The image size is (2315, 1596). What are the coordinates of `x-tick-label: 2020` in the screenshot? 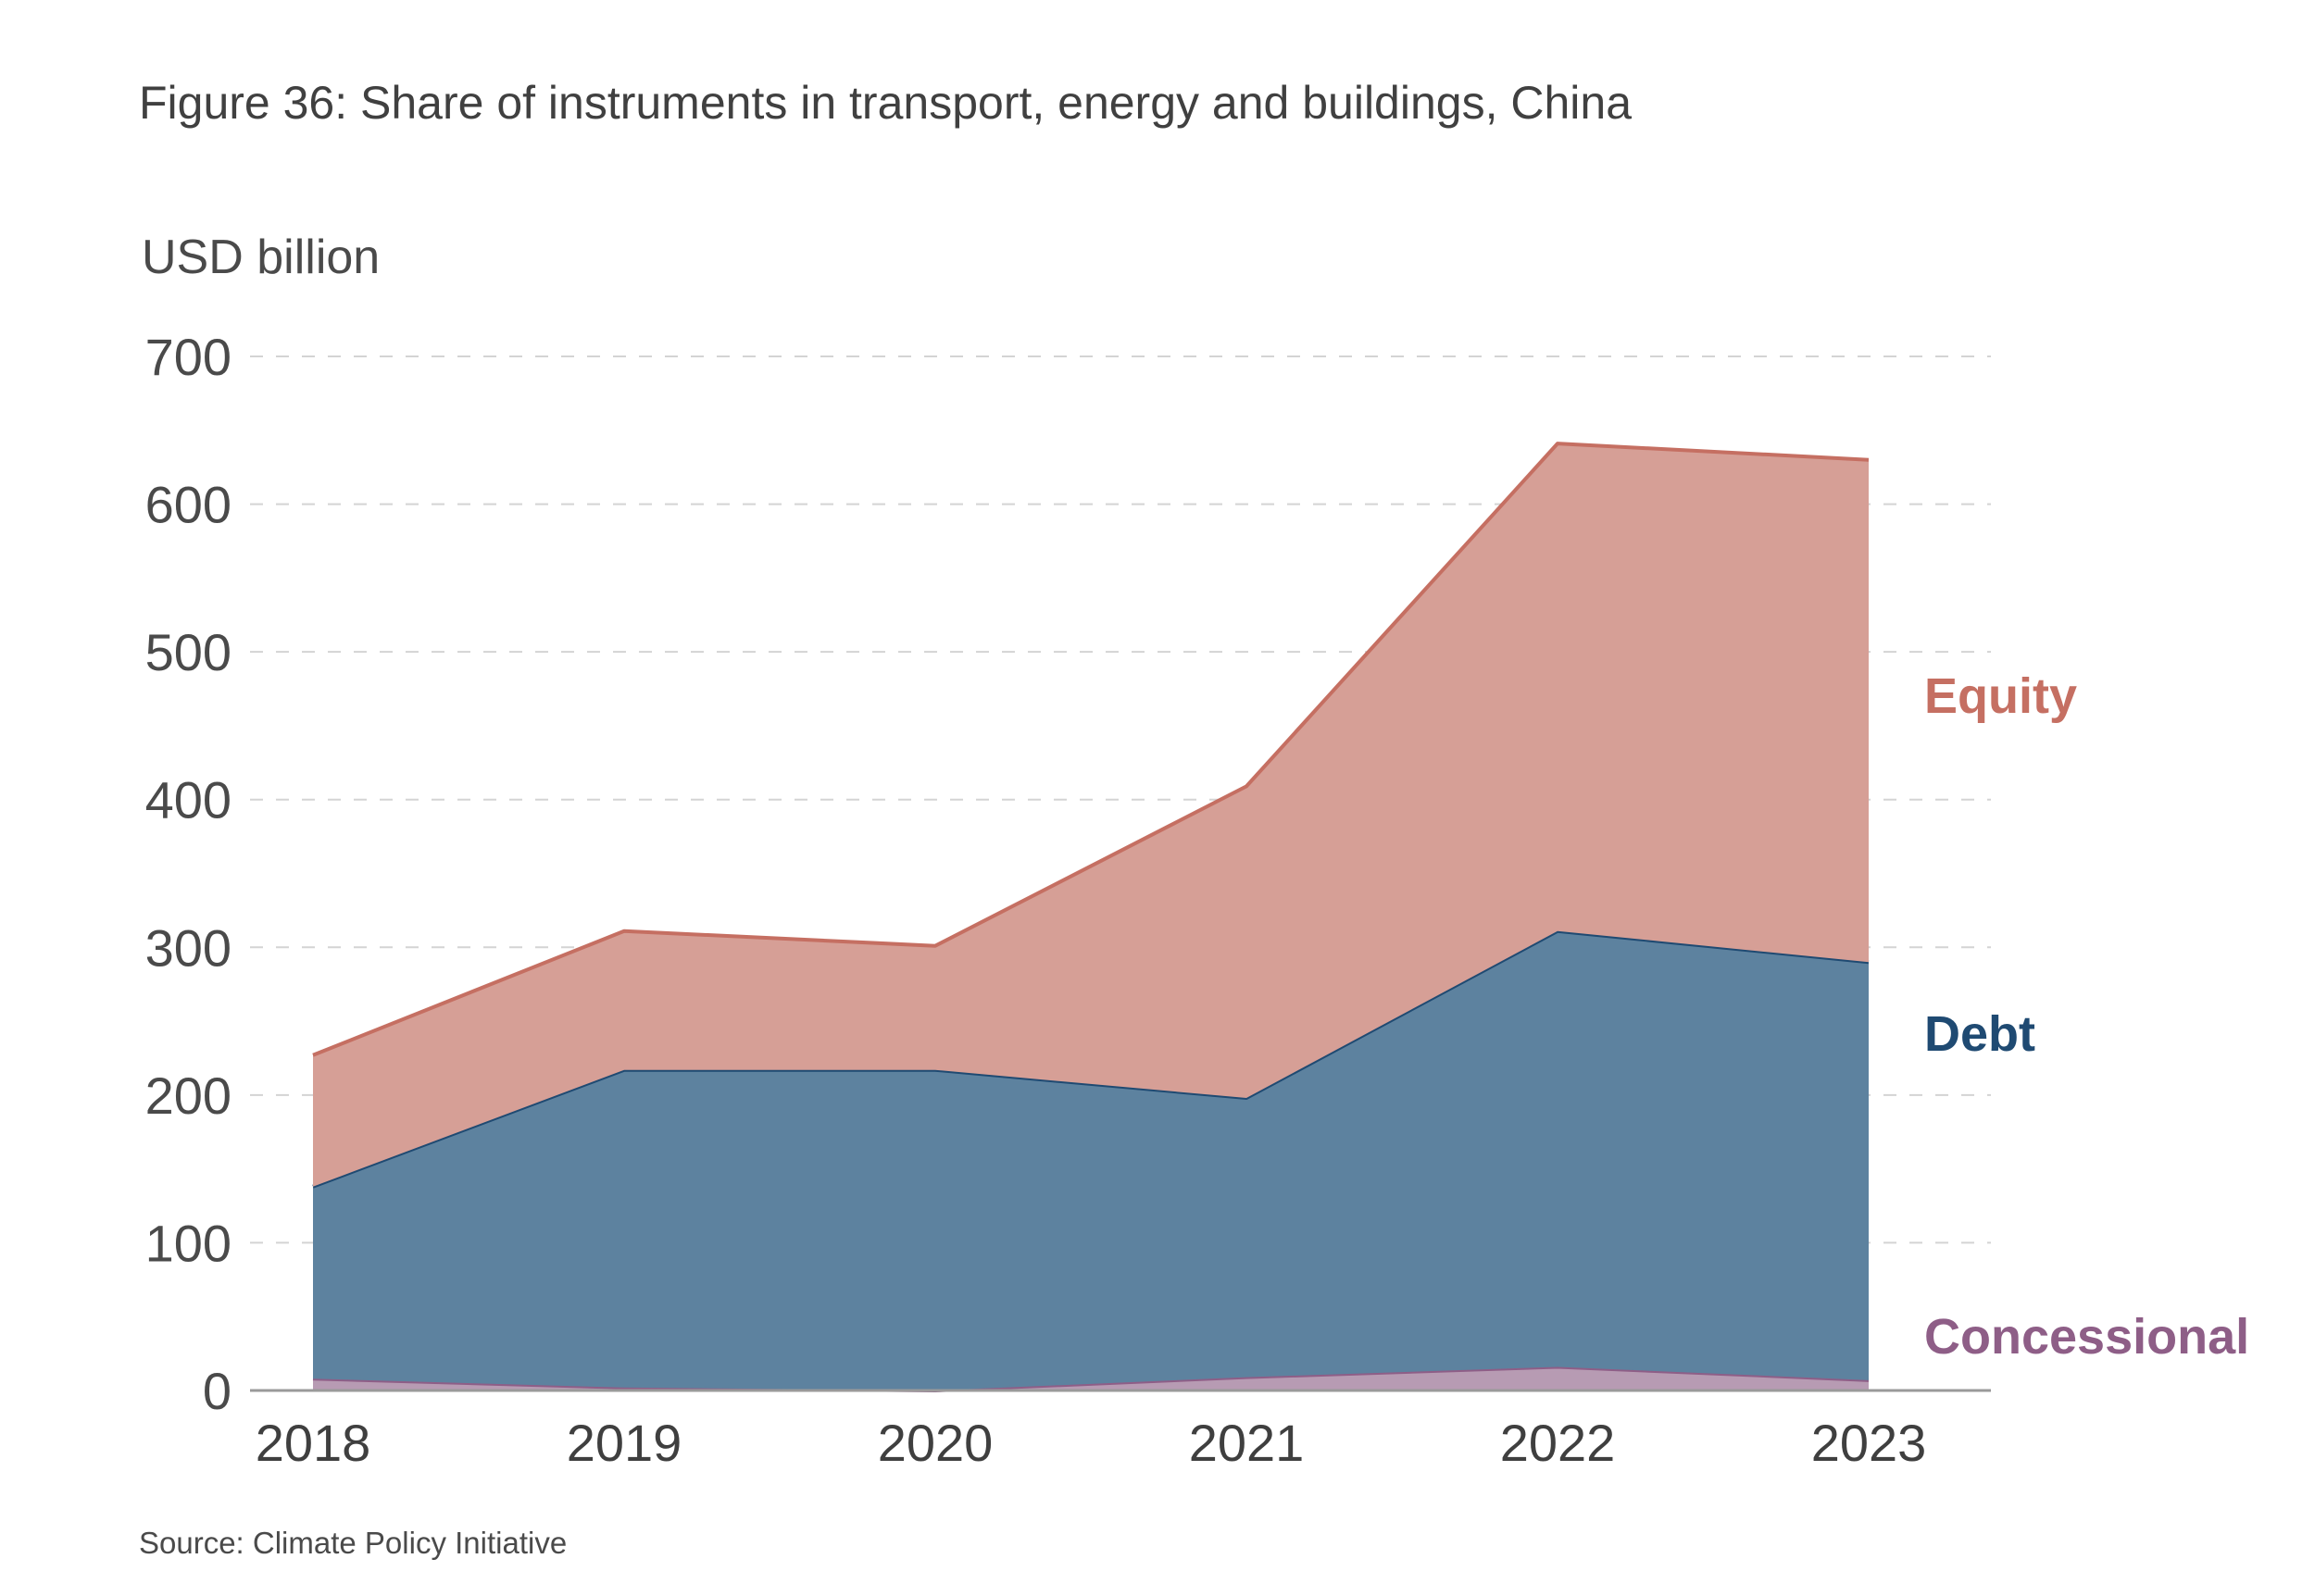 It's located at (936, 1443).